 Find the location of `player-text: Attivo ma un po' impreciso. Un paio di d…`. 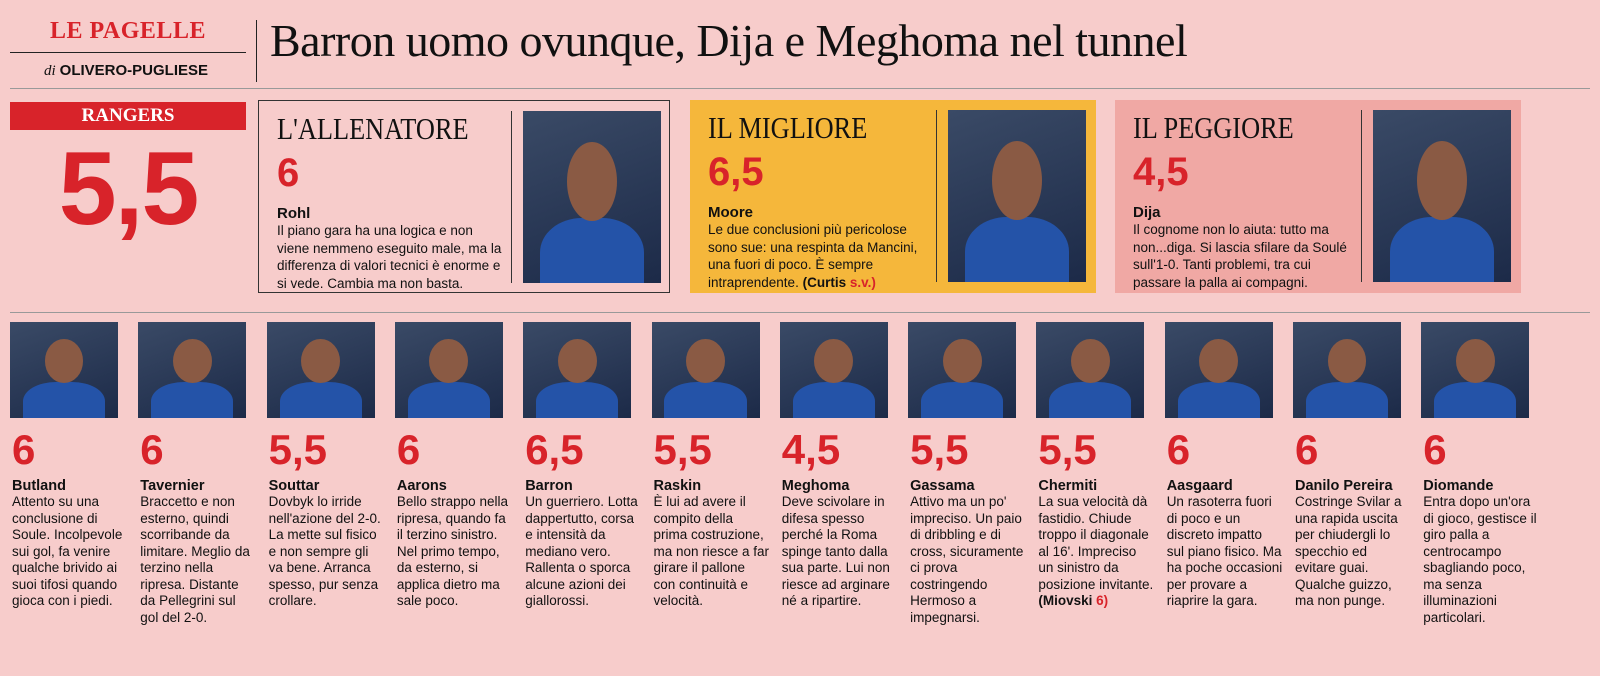

player-text: Attivo ma un po' impreciso. Un paio di d… is located at coordinates (967, 560).